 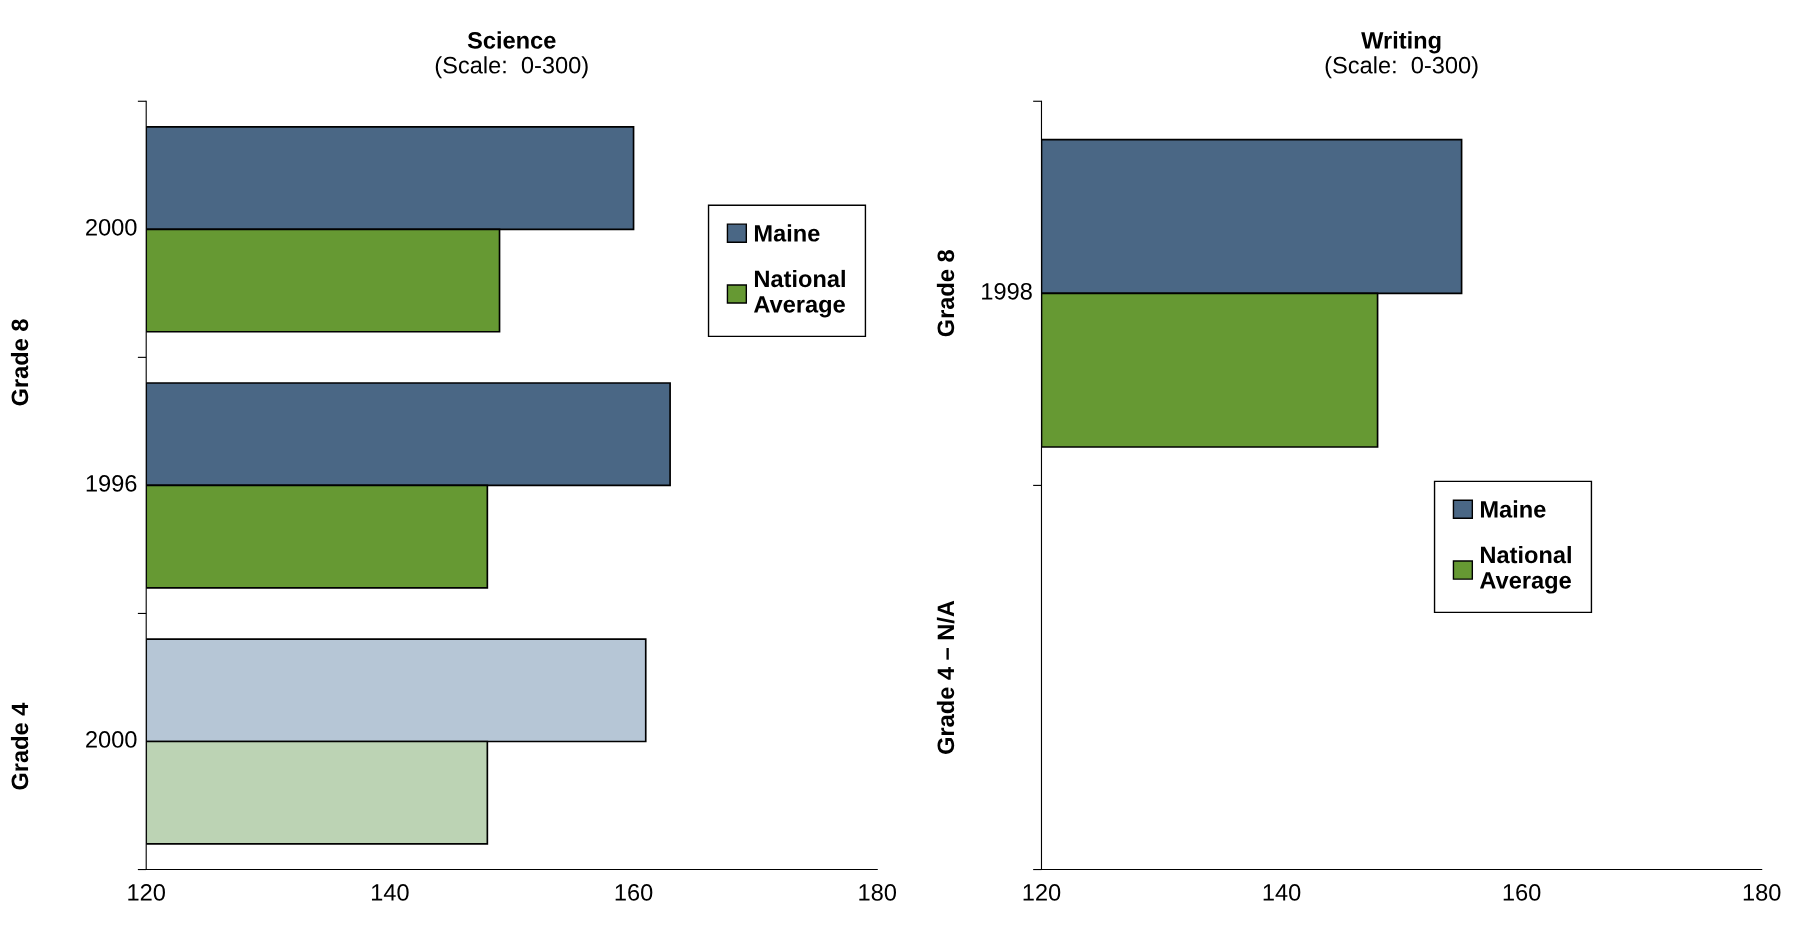 What do you see at coordinates (511, 40) in the screenshot?
I see `chart-title: Science` at bounding box center [511, 40].